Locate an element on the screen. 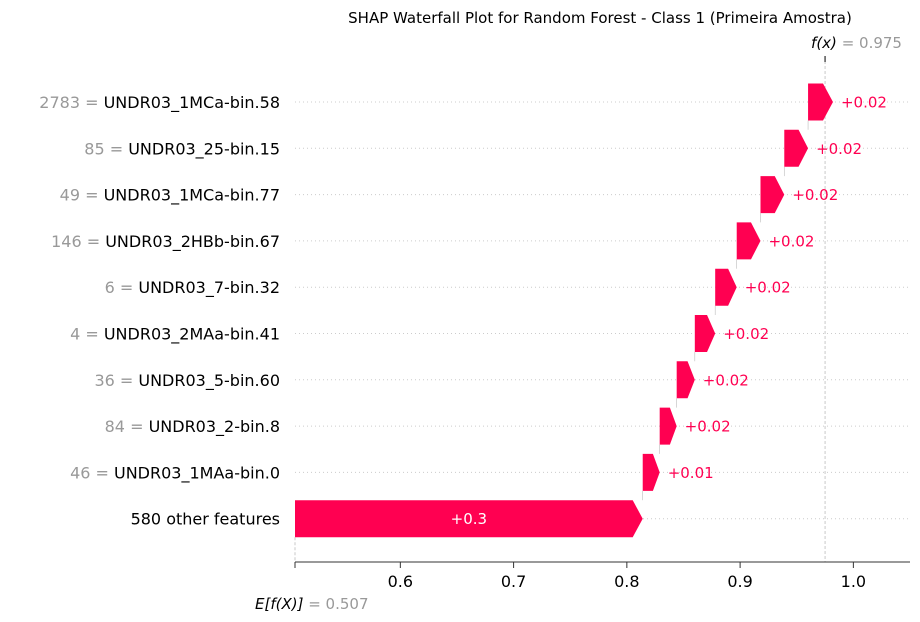 This screenshot has height=622, width=920. contribution-label: +0.3 is located at coordinates (469, 519).